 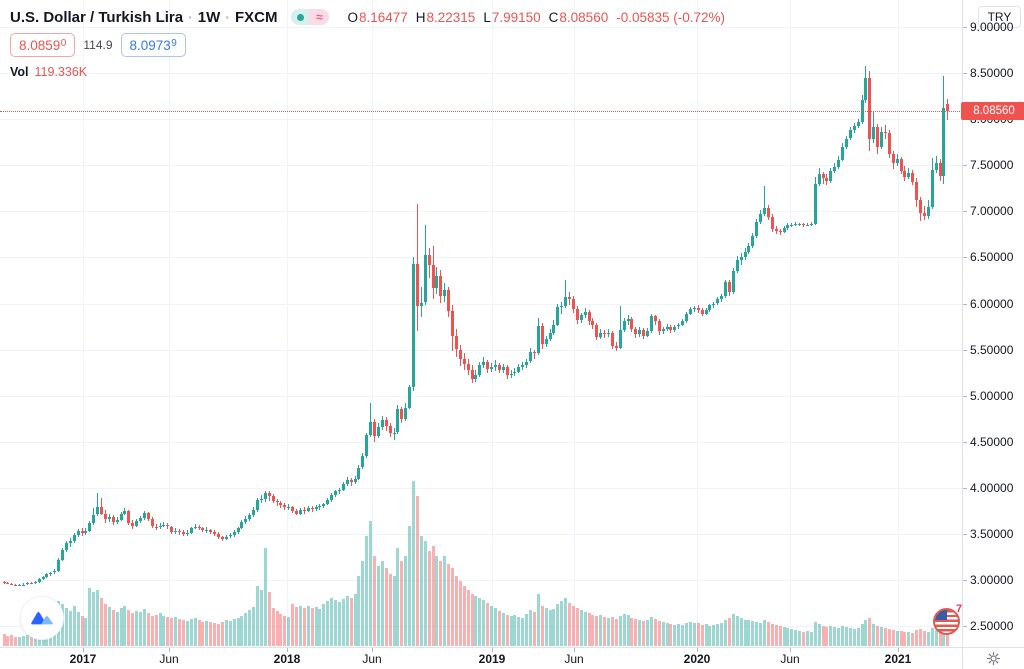 I want to click on open-value: 8.16477, so click(x=383, y=17).